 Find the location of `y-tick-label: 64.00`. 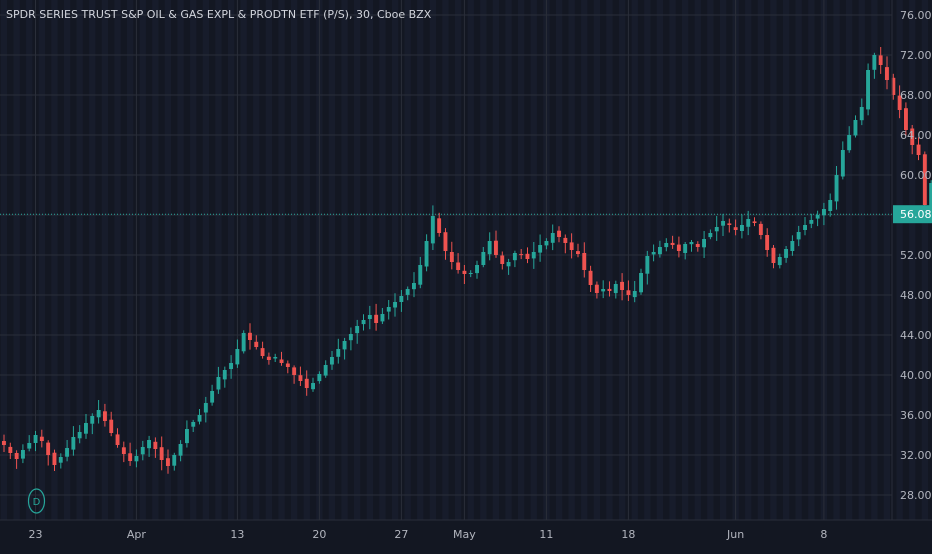

y-tick-label: 64.00 is located at coordinates (916, 135).